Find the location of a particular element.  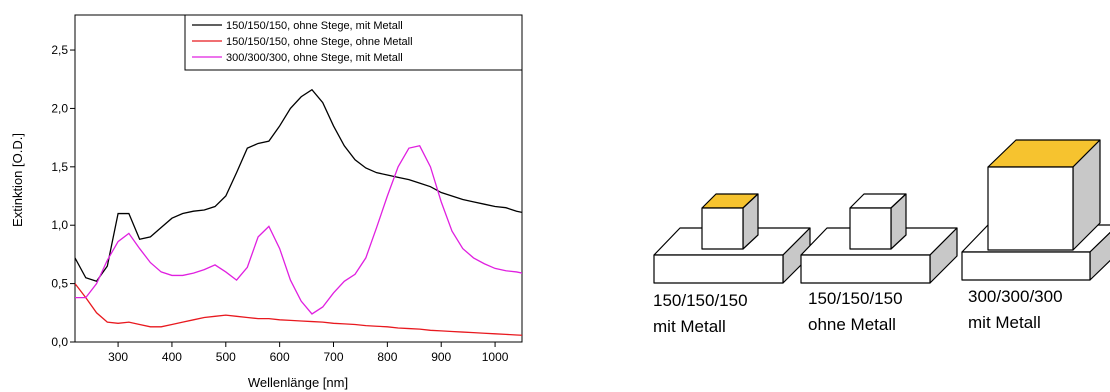

y-tick-label: 1,0 is located at coordinates (59, 225).